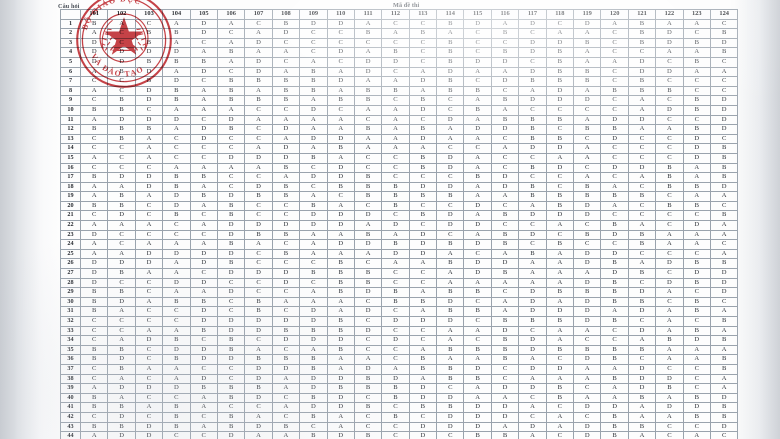  Describe the element at coordinates (70, 369) in the screenshot. I see `question-number-cell: 37` at that location.